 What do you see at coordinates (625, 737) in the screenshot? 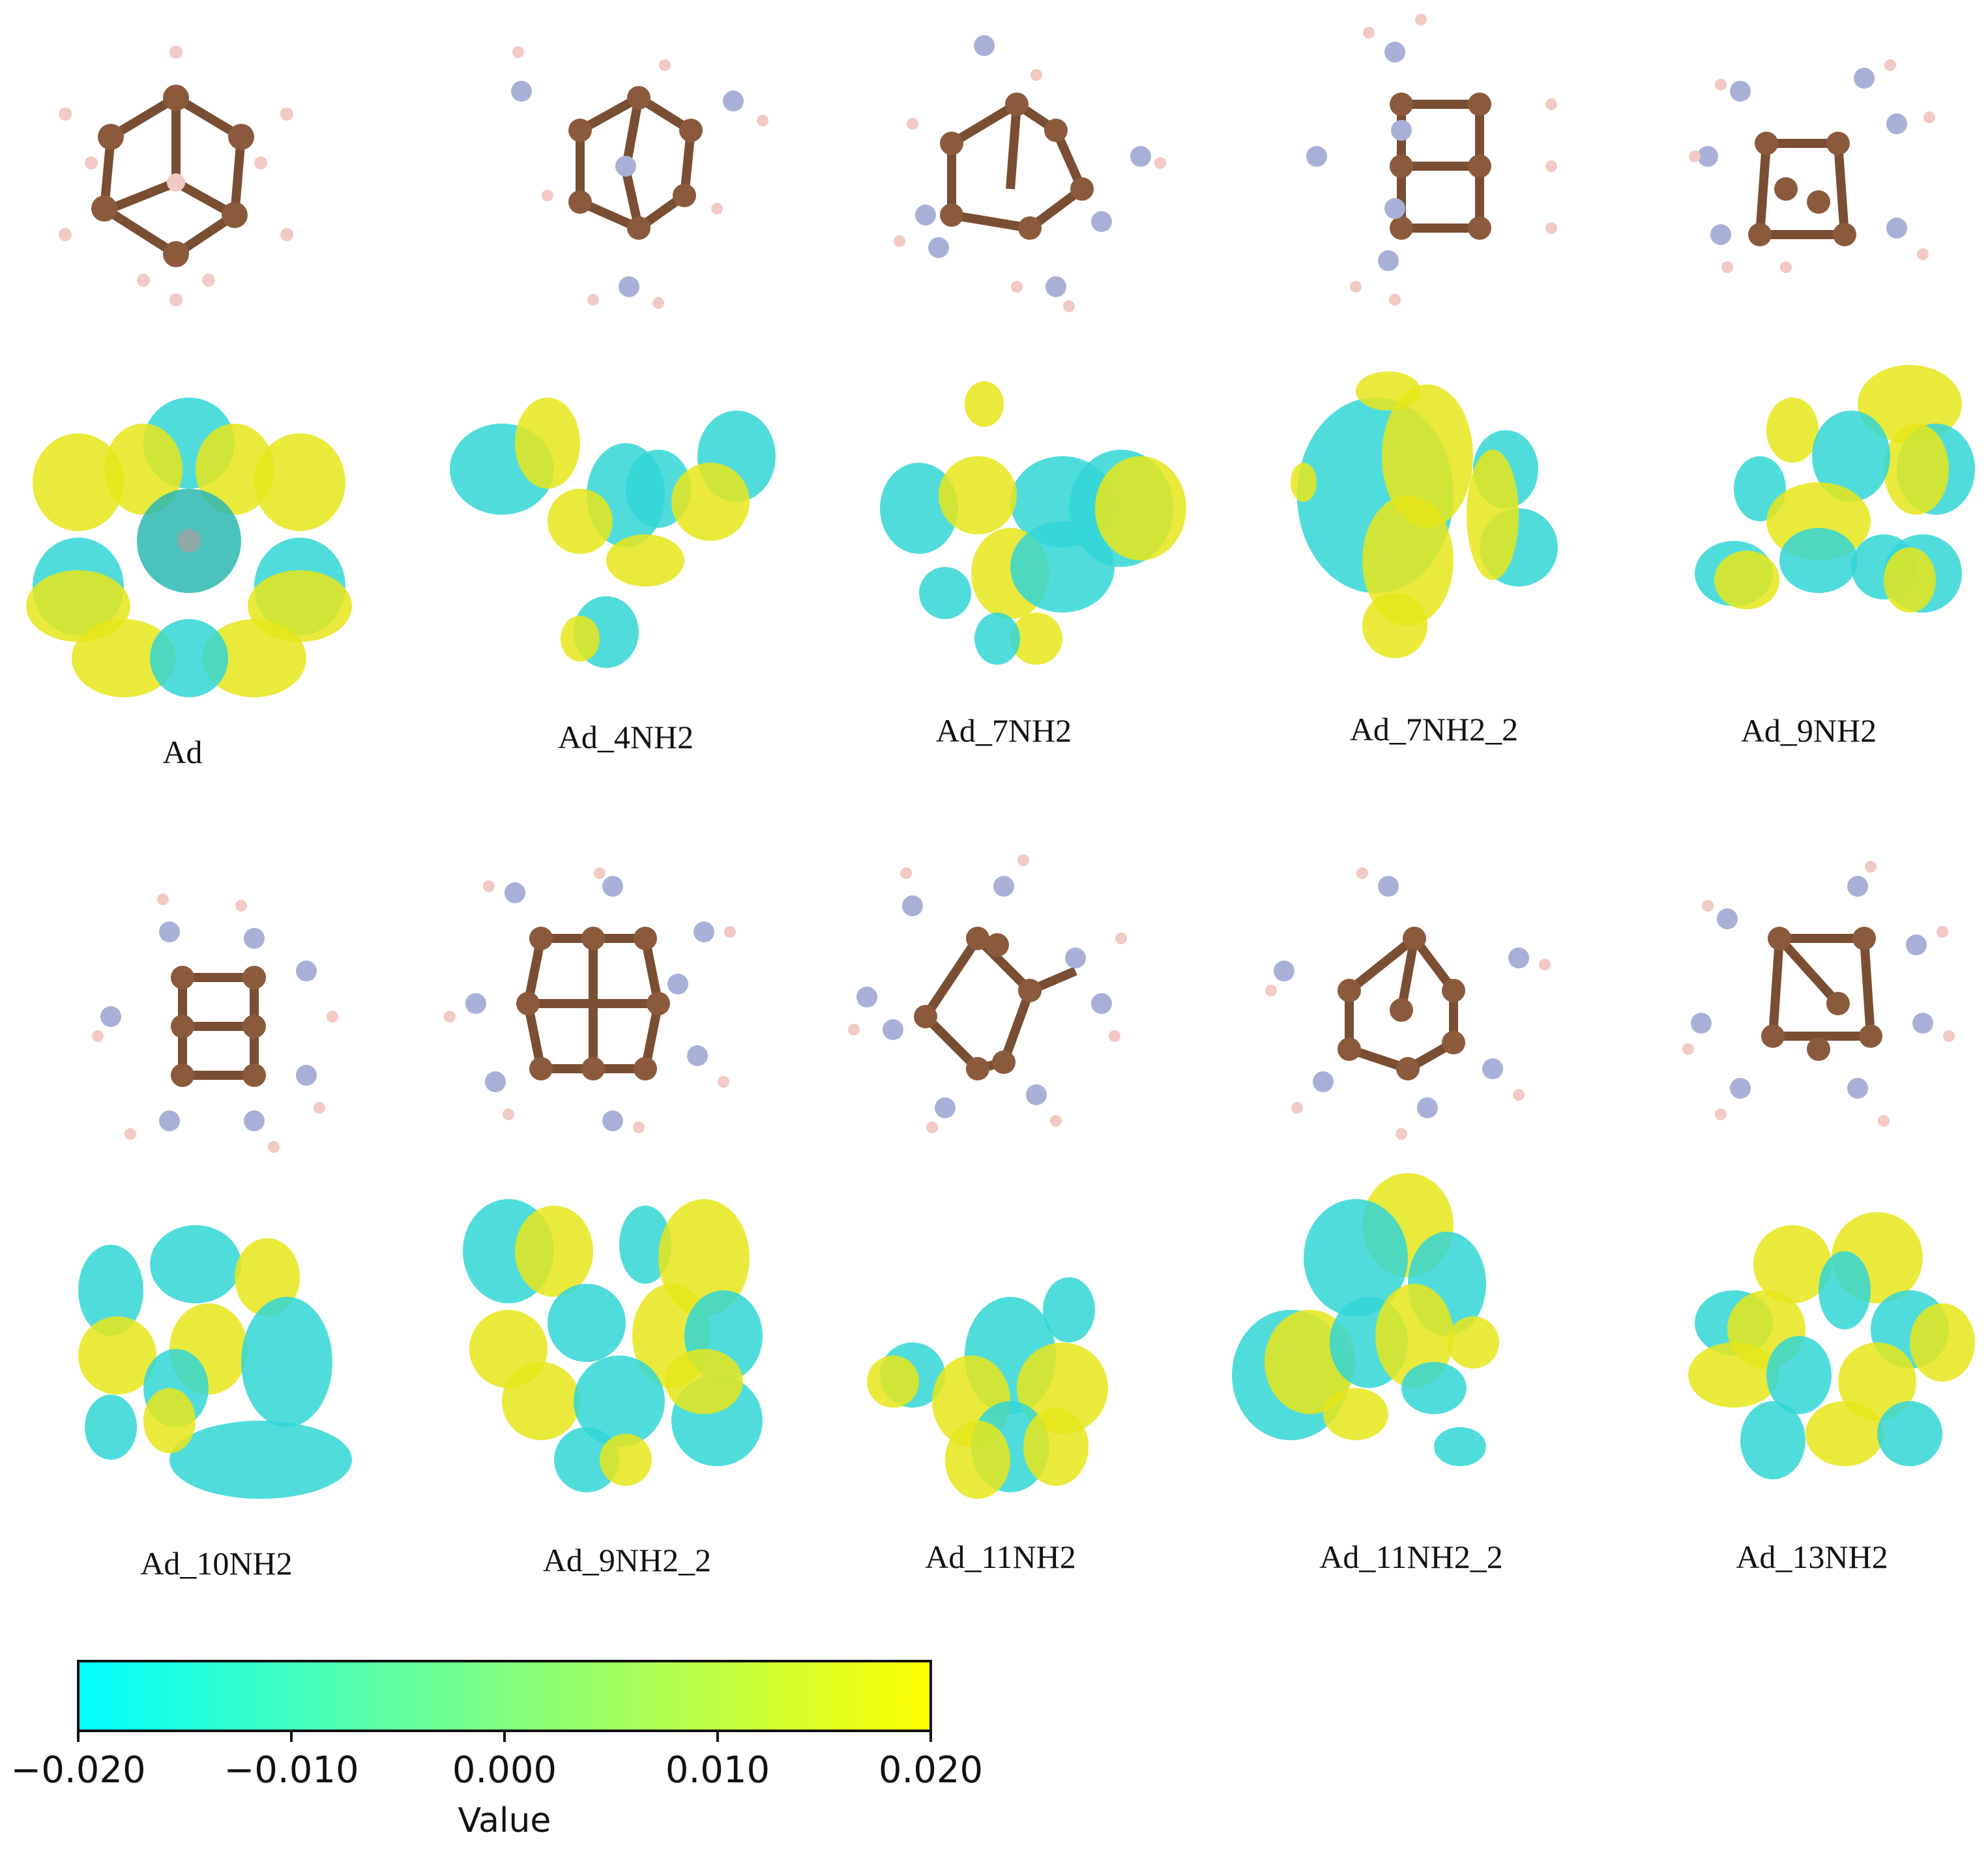
I see `molecule-label: Ad_4NH2` at bounding box center [625, 737].